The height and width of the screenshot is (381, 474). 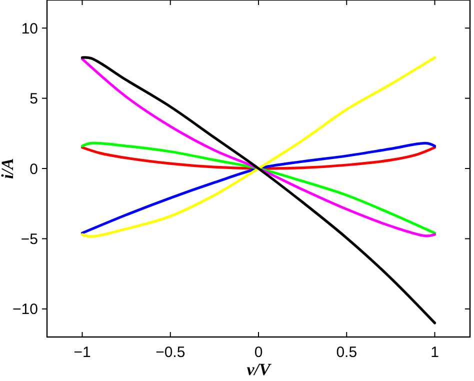 What do you see at coordinates (347, 352) in the screenshot?
I see `x-tick-label: 0.5` at bounding box center [347, 352].